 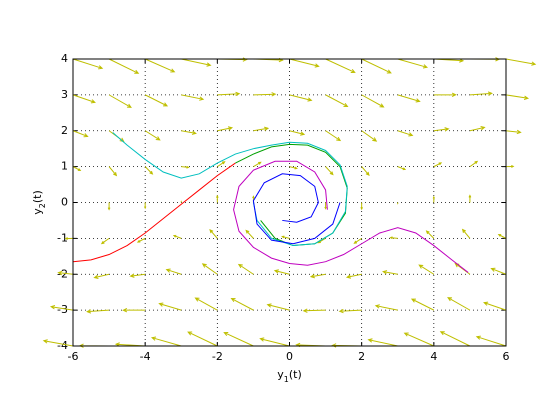 What do you see at coordinates (145, 356) in the screenshot?
I see `x-tick-label: -4` at bounding box center [145, 356].